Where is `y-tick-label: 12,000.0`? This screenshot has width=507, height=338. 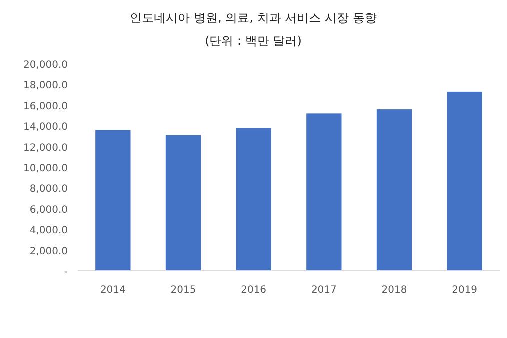 y-tick-label: 12,000.0 is located at coordinates (45, 148).